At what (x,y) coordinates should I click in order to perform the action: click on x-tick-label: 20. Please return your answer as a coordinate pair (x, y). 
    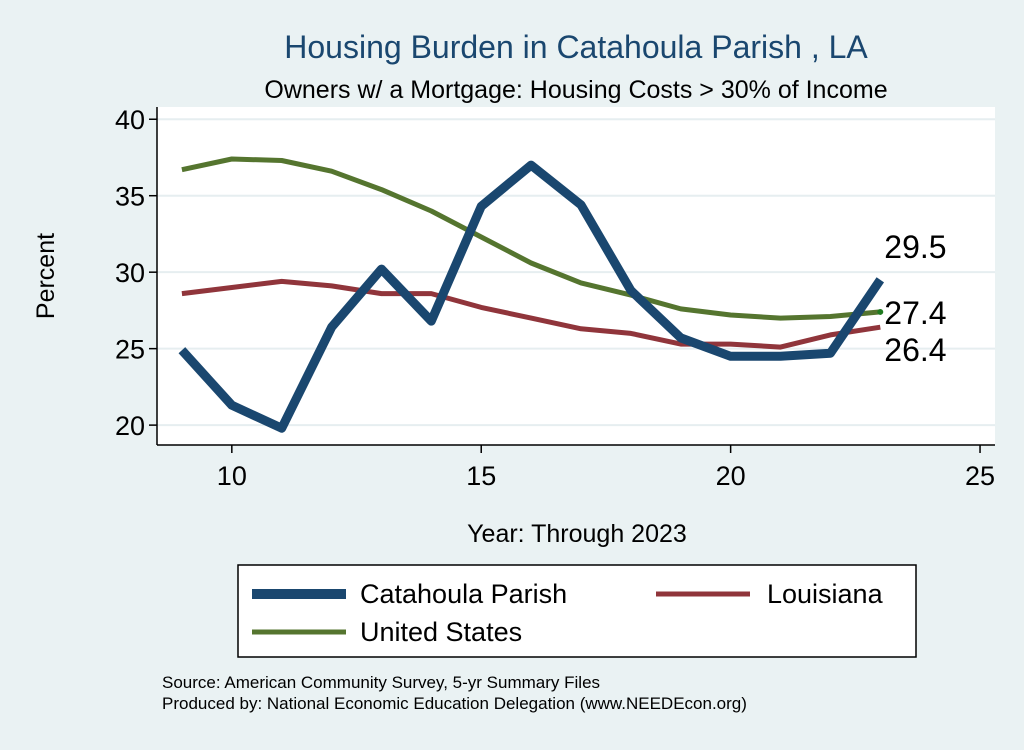
    Looking at the image, I should click on (731, 476).